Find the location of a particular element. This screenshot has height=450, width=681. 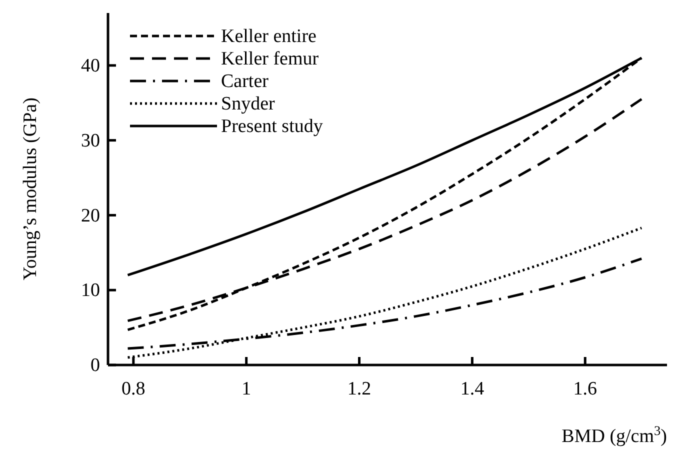

x-tick-label: 1.4 is located at coordinates (472, 389).